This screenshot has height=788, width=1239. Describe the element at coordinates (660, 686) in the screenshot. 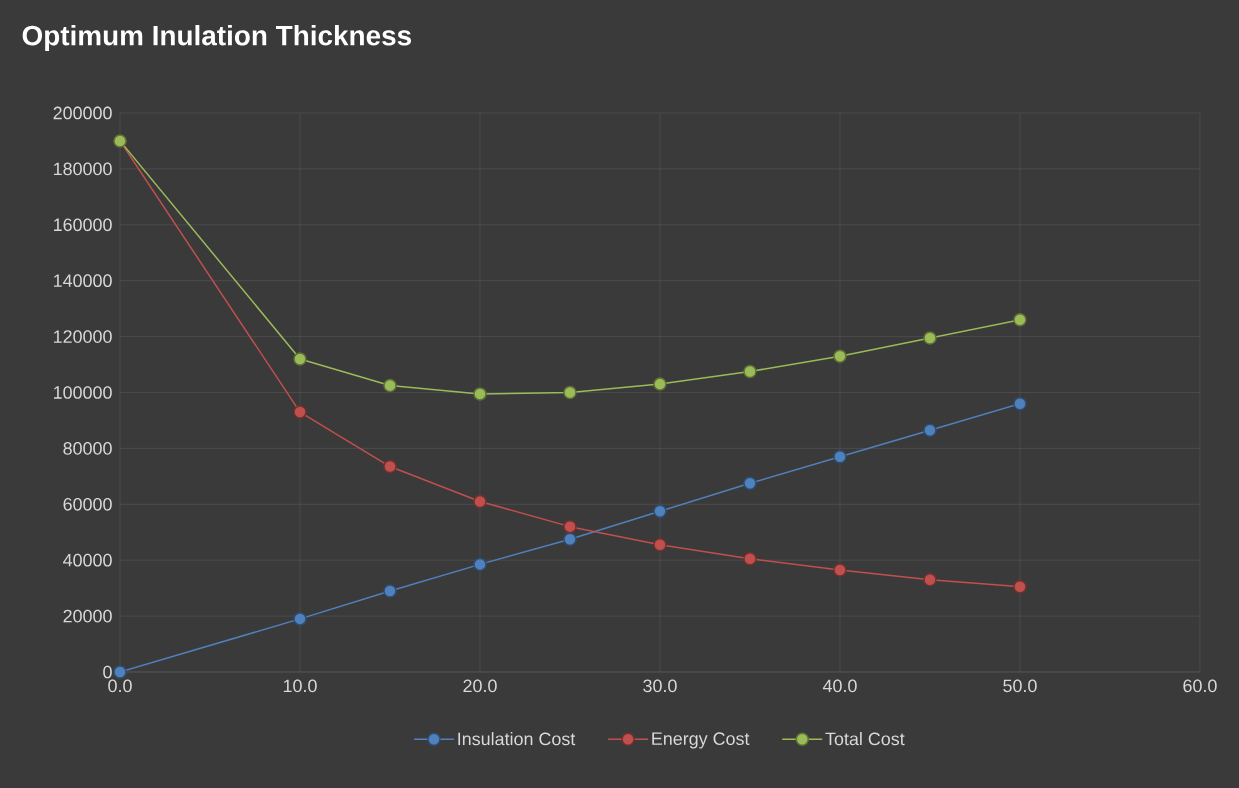

I see `x-tick-label: 30.0` at that location.